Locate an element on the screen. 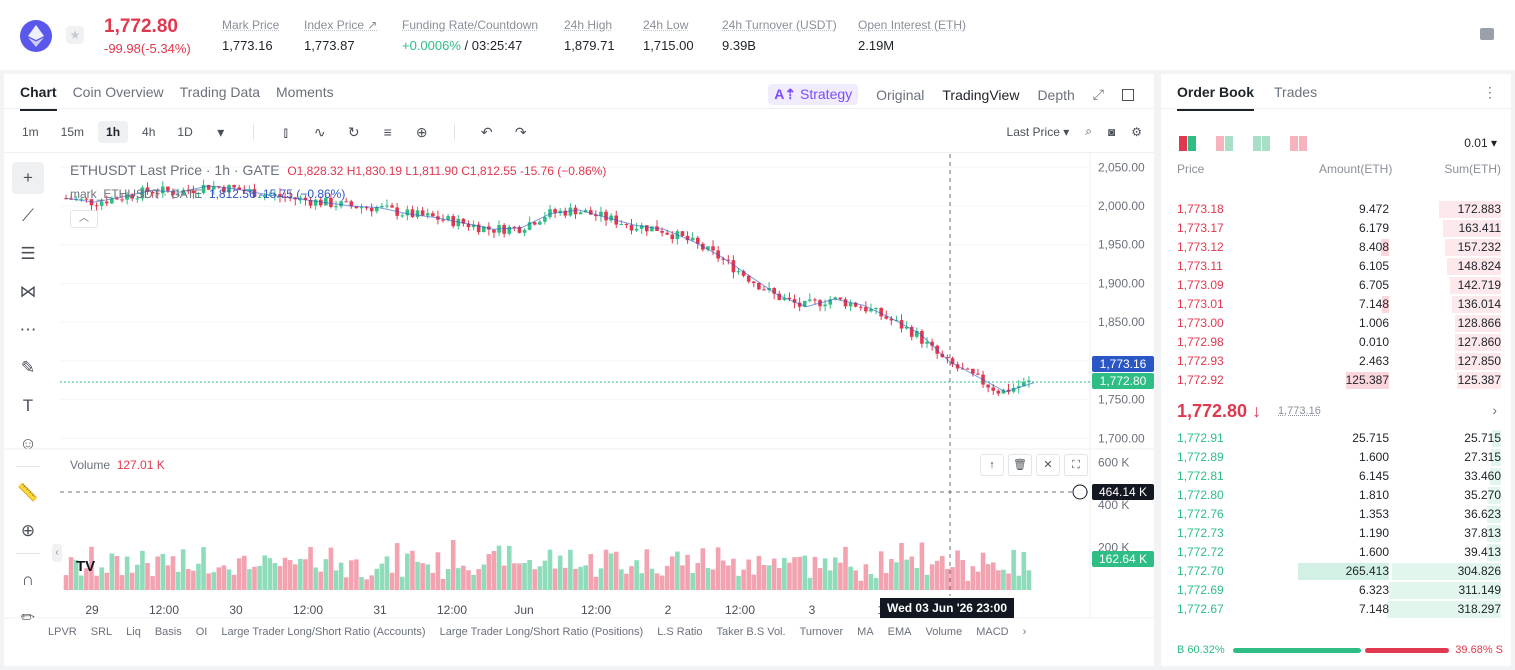 This screenshot has width=1515, height=670. tab-trading-data: Trading Data is located at coordinates (220, 92).